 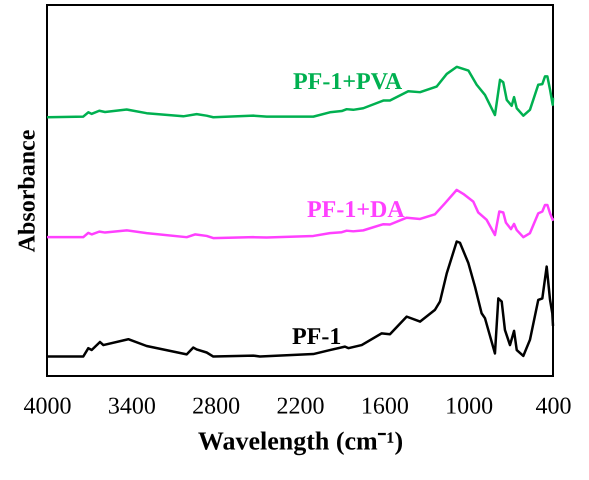 I want to click on series-label: PF-1, so click(x=317, y=337).